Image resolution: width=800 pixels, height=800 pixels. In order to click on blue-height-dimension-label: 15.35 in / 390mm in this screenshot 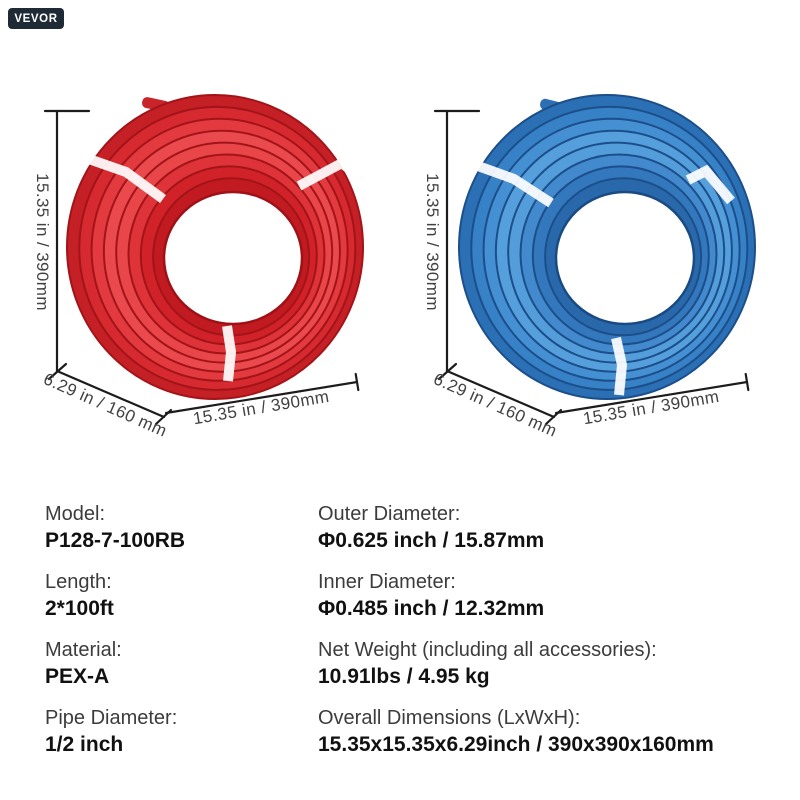, I will do `click(432, 242)`.